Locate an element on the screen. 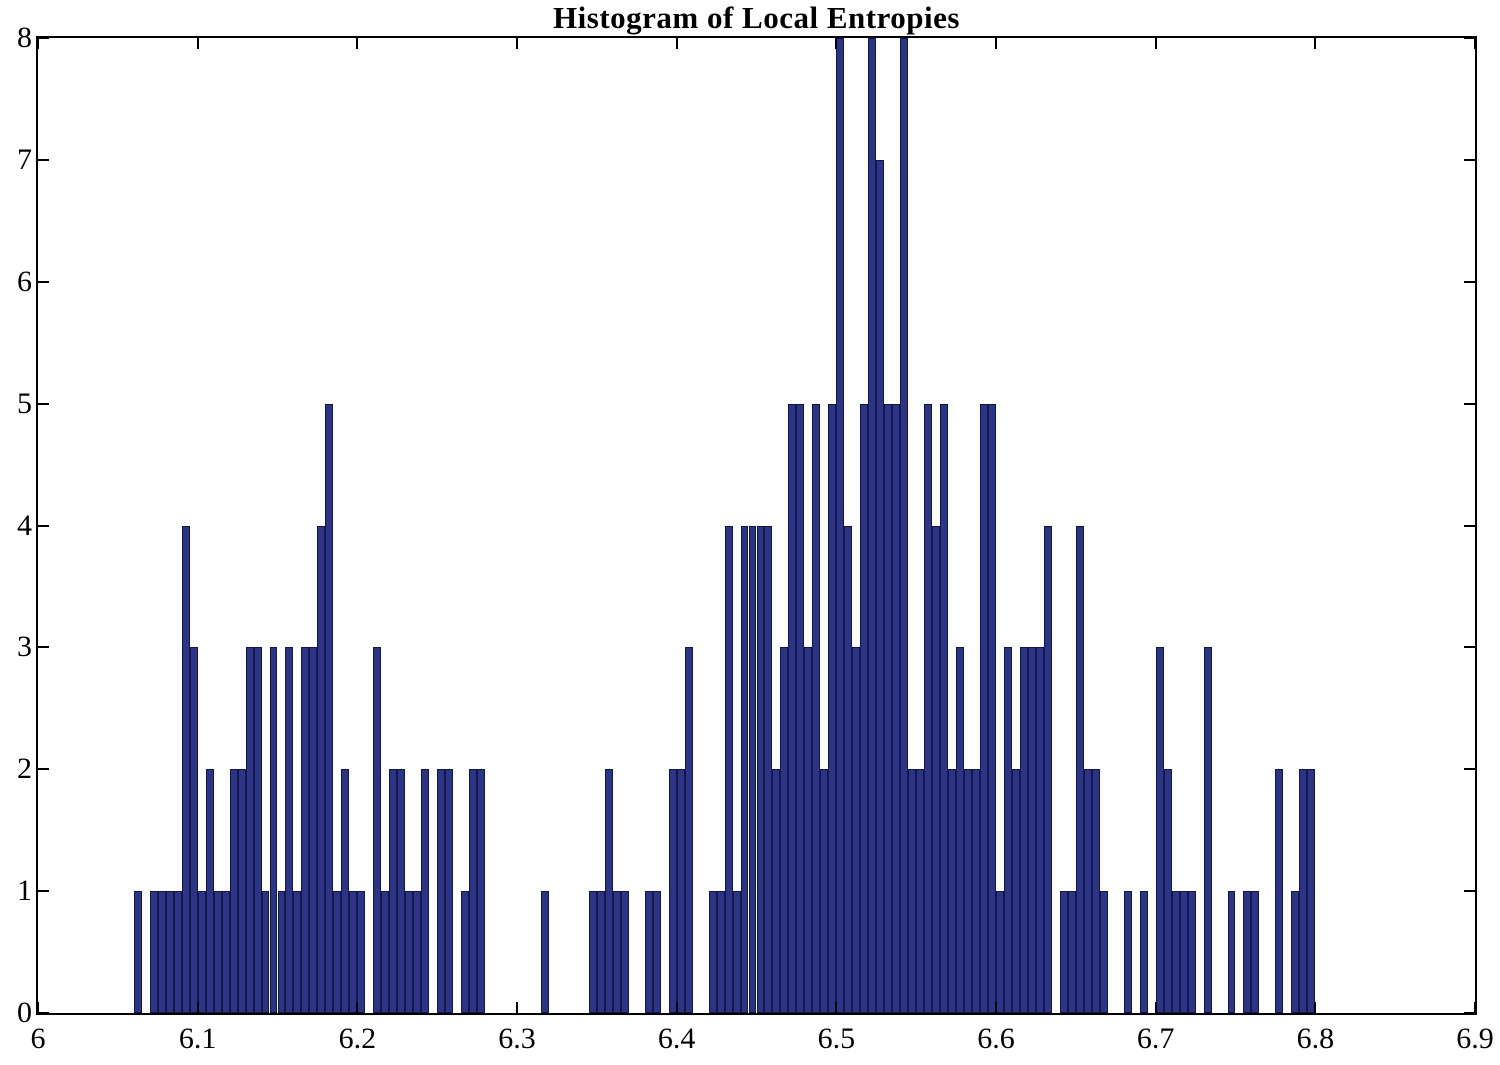  x-tick-label: 6 is located at coordinates (38, 1038).